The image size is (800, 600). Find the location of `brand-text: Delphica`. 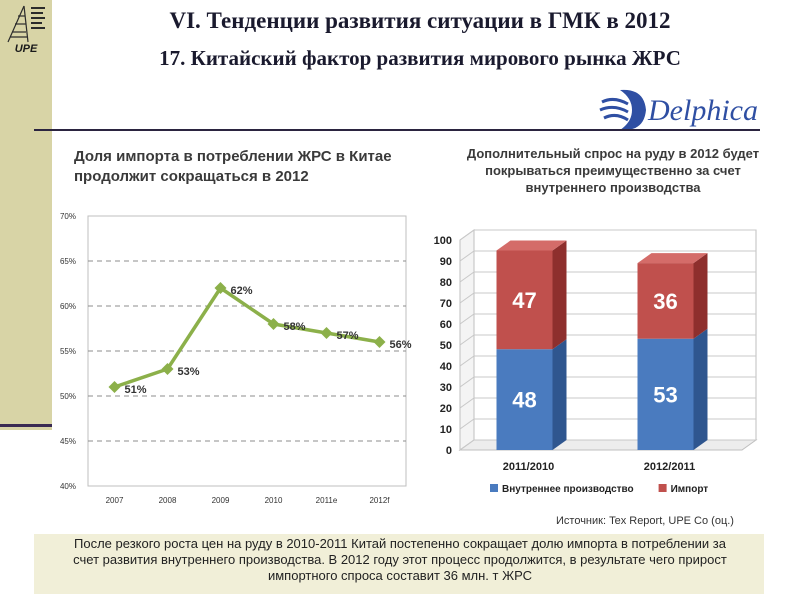

brand-text: Delphica is located at coordinates (702, 110).